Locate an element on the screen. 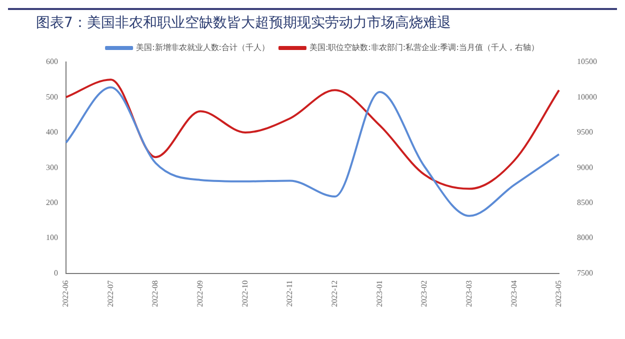  y2-tick-label: 8000 is located at coordinates (585, 237).